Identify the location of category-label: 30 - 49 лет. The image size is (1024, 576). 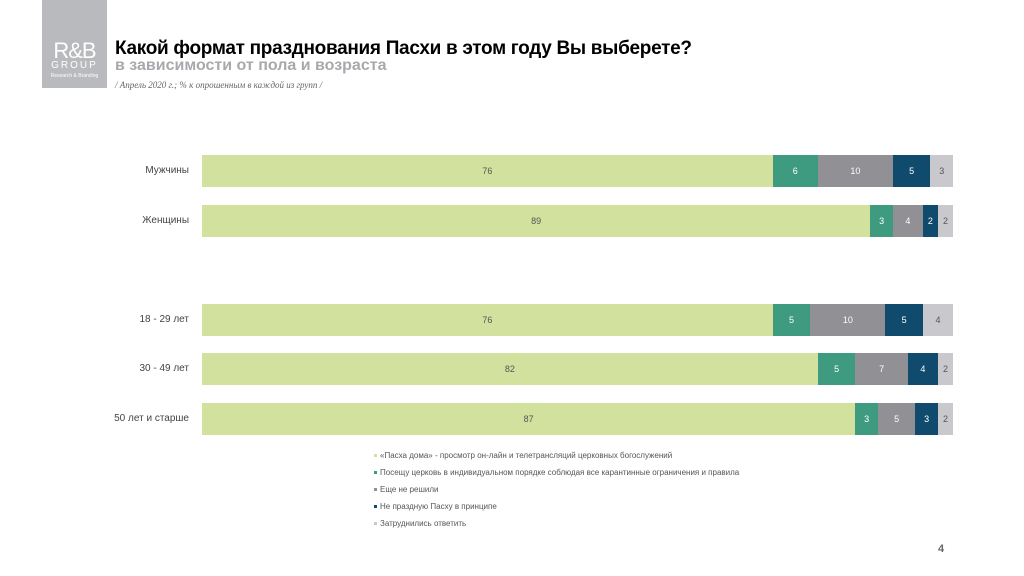
(164, 368).